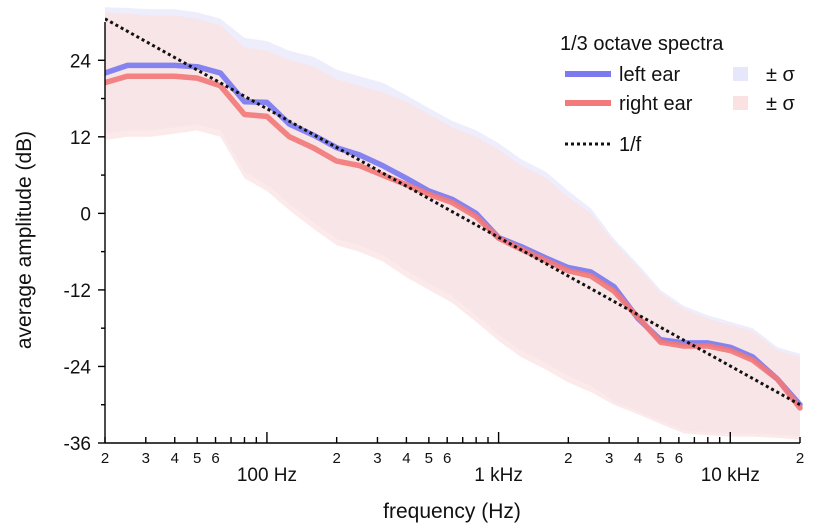 Image resolution: width=824 pixels, height=528 pixels. What do you see at coordinates (642, 44) in the screenshot?
I see `legend-title: 1/3 octave spectra` at bounding box center [642, 44].